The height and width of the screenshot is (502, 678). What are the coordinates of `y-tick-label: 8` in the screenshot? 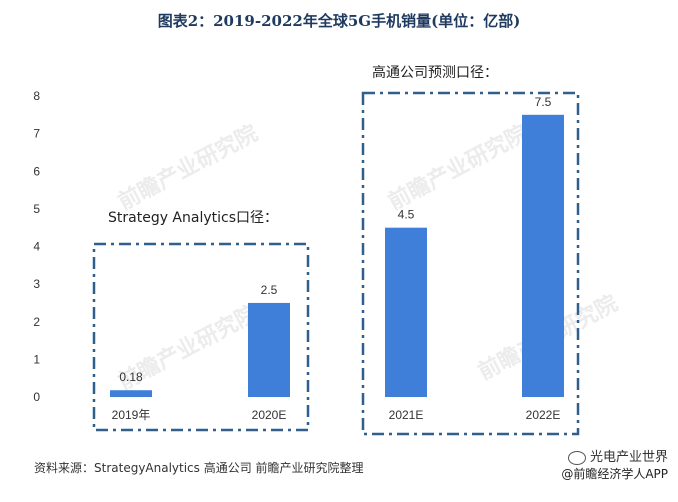 It's located at (36, 96).